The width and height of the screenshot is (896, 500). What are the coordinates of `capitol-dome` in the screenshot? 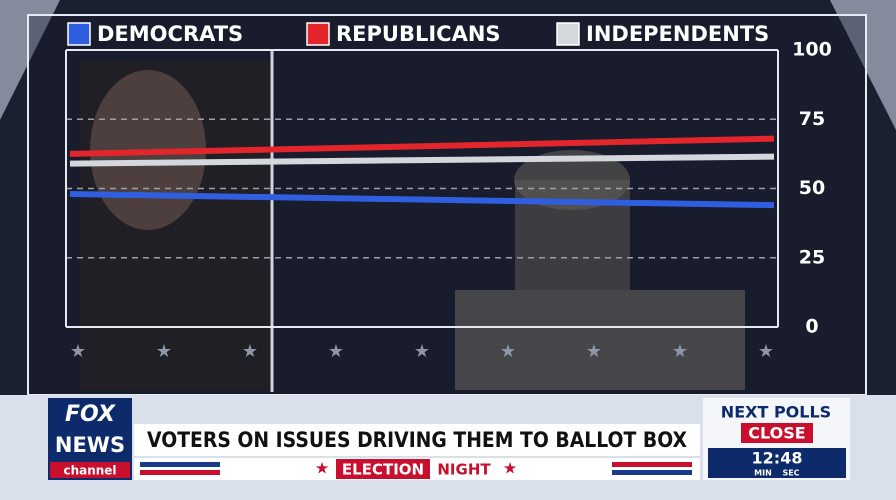 It's located at (572, 180).